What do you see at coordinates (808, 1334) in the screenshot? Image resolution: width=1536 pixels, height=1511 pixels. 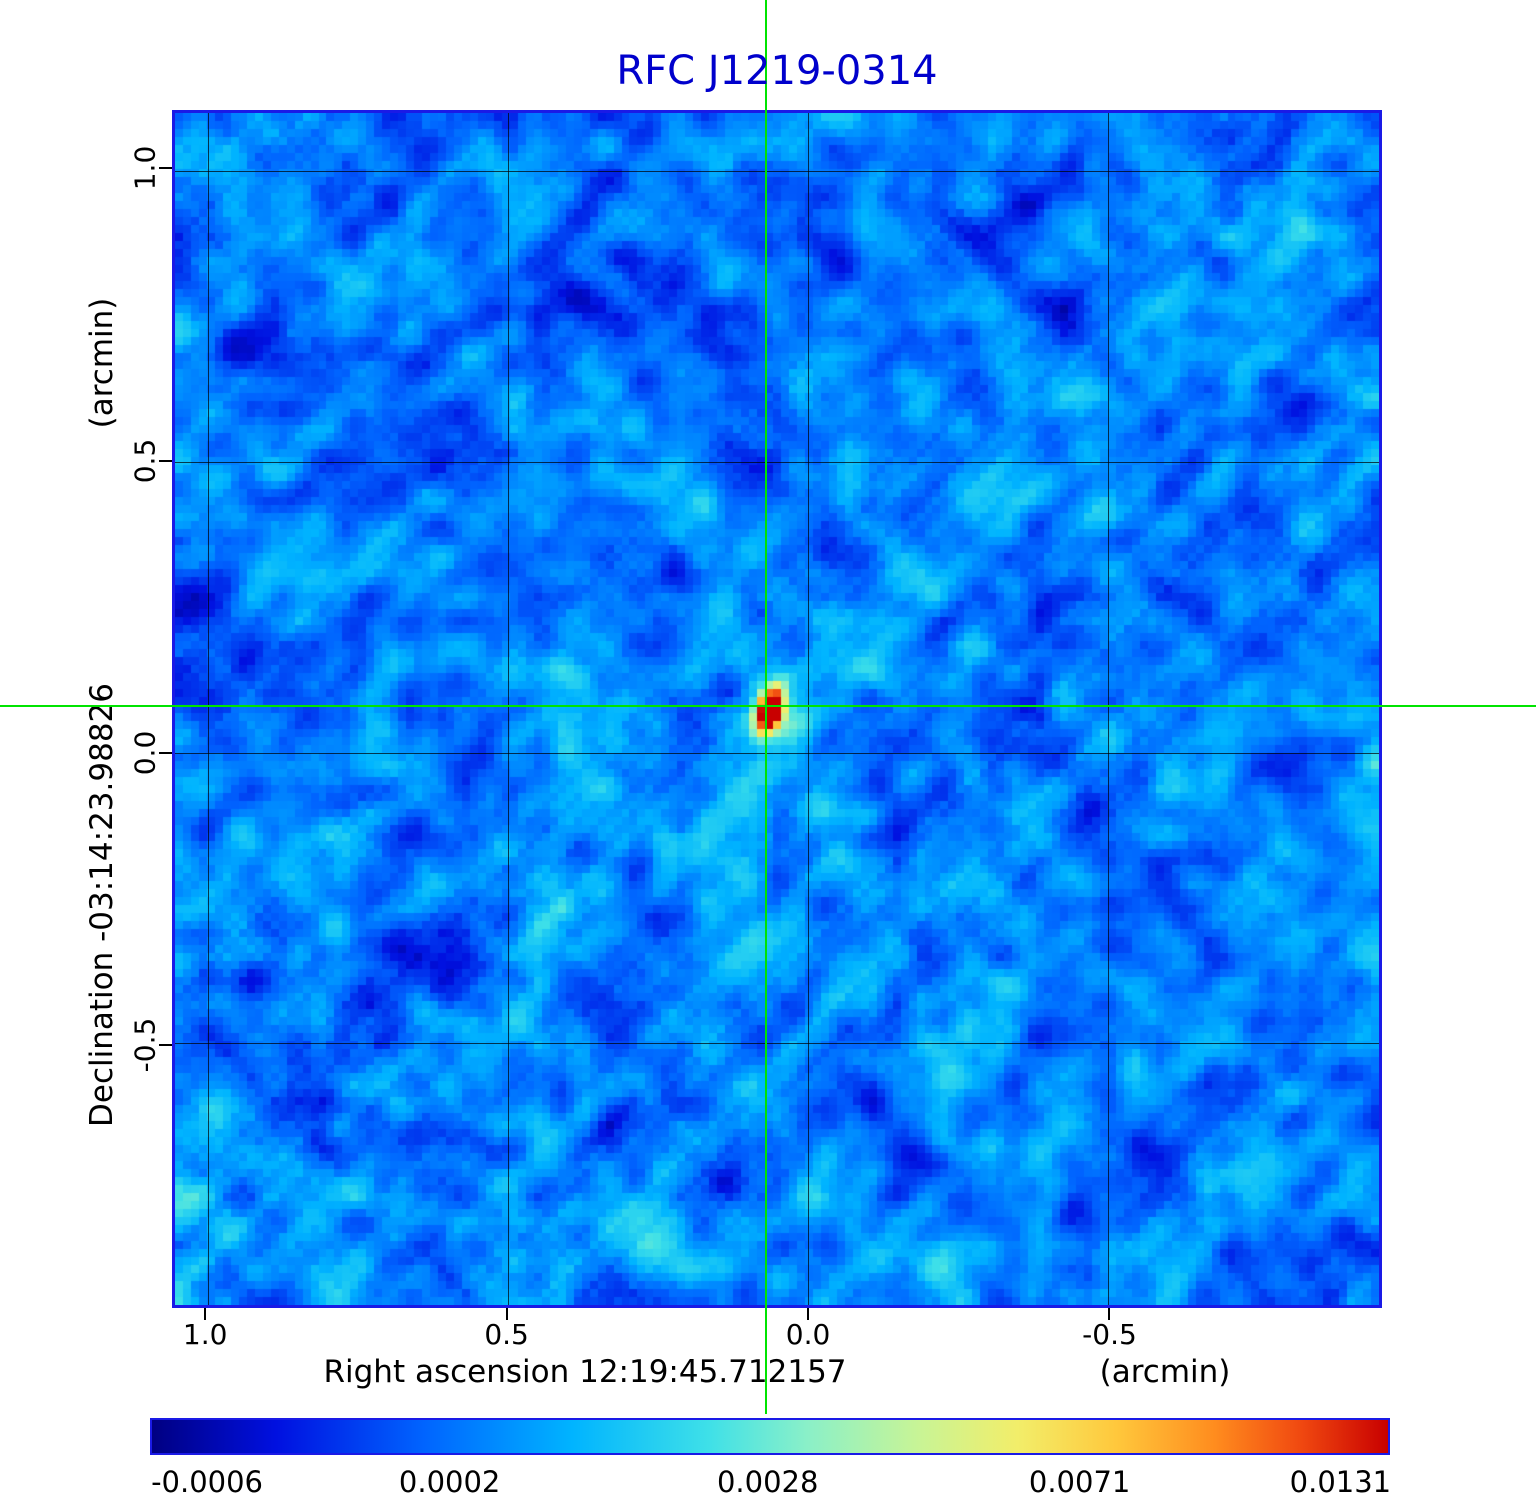 I see `x-axis-tick-label: 0.0` at bounding box center [808, 1334].